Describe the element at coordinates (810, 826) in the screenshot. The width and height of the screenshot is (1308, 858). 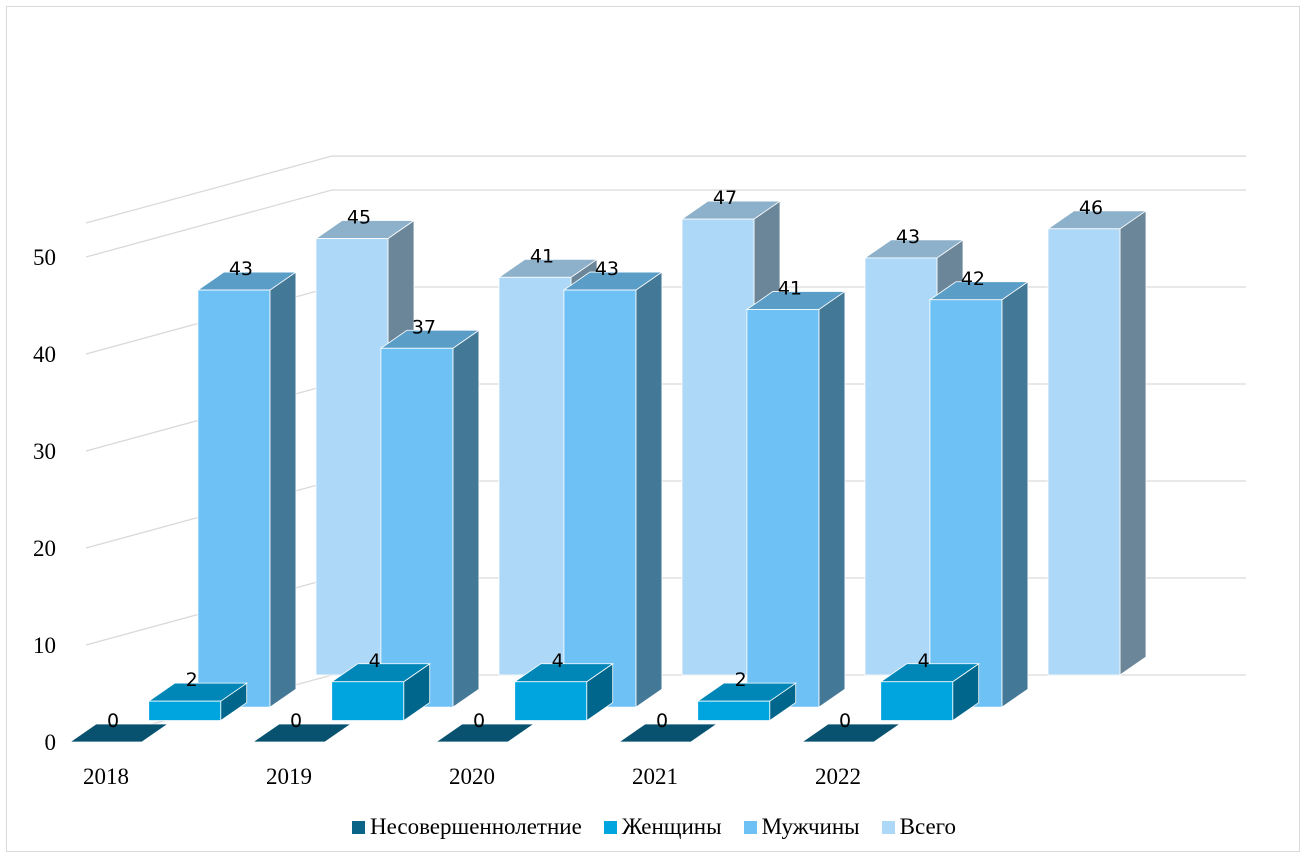
I see `legend-label: Мужчины` at that location.